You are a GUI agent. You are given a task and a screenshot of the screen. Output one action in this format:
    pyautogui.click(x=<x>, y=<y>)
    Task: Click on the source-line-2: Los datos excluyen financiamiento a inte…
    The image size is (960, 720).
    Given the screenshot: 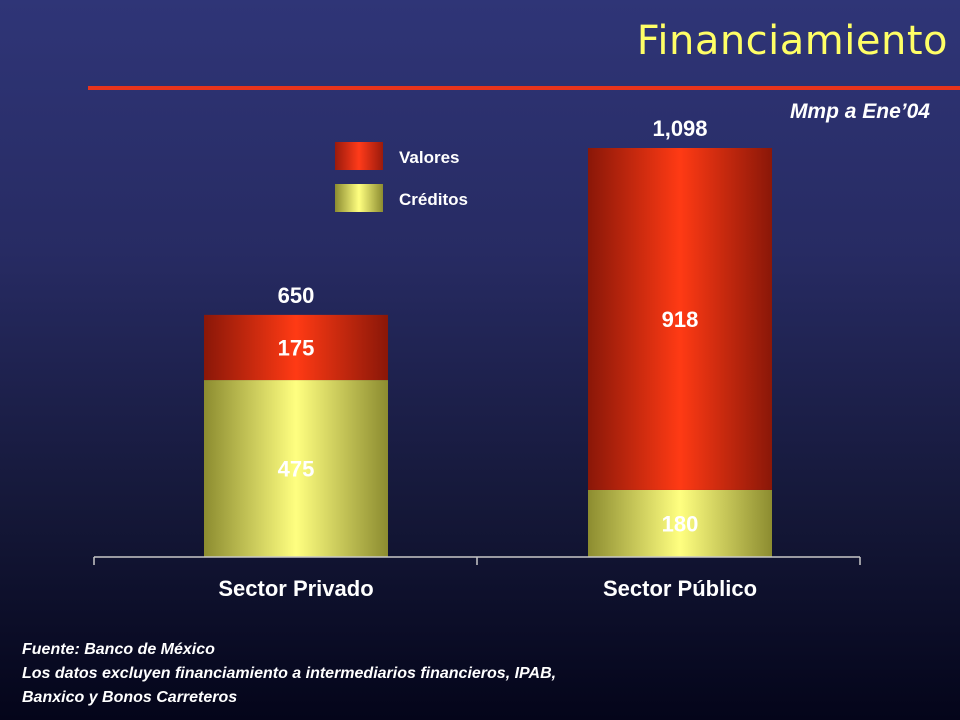 What is the action you would take?
    pyautogui.click(x=289, y=673)
    